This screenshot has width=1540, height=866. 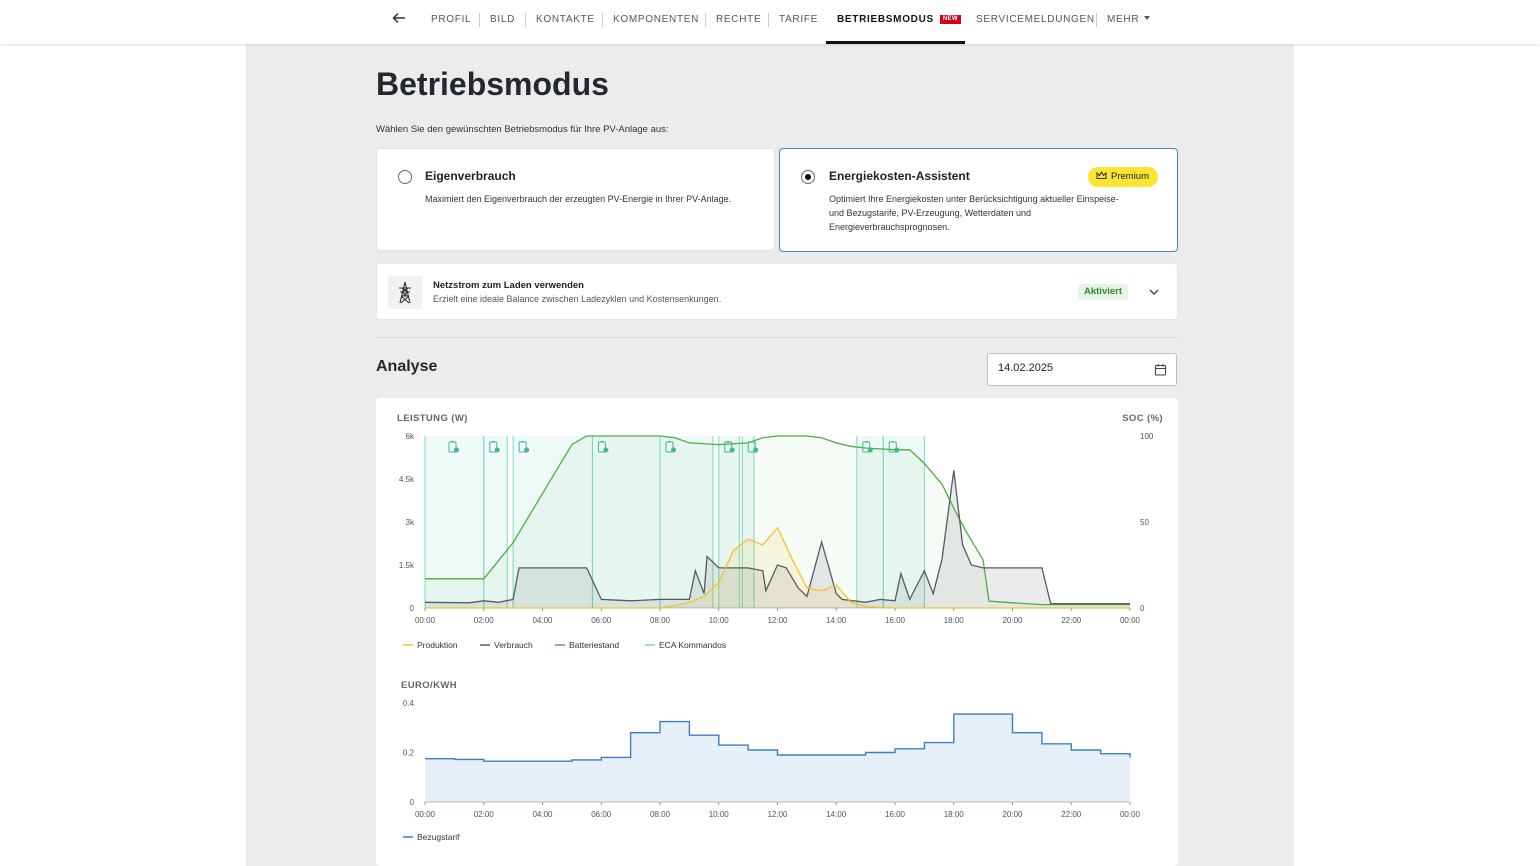 I want to click on date-picker, so click(x=1082, y=369).